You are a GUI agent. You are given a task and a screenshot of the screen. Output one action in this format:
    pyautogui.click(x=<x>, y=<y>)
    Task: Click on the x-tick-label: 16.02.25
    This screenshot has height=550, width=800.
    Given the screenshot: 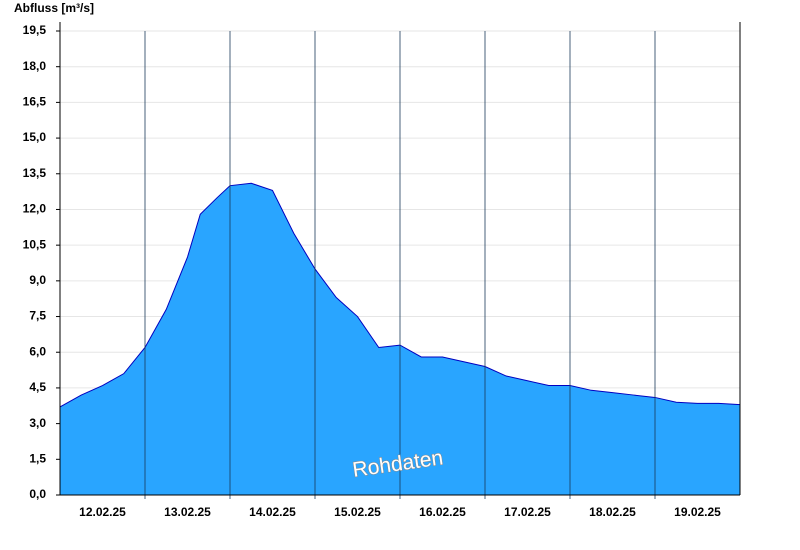 What is the action you would take?
    pyautogui.click(x=442, y=512)
    